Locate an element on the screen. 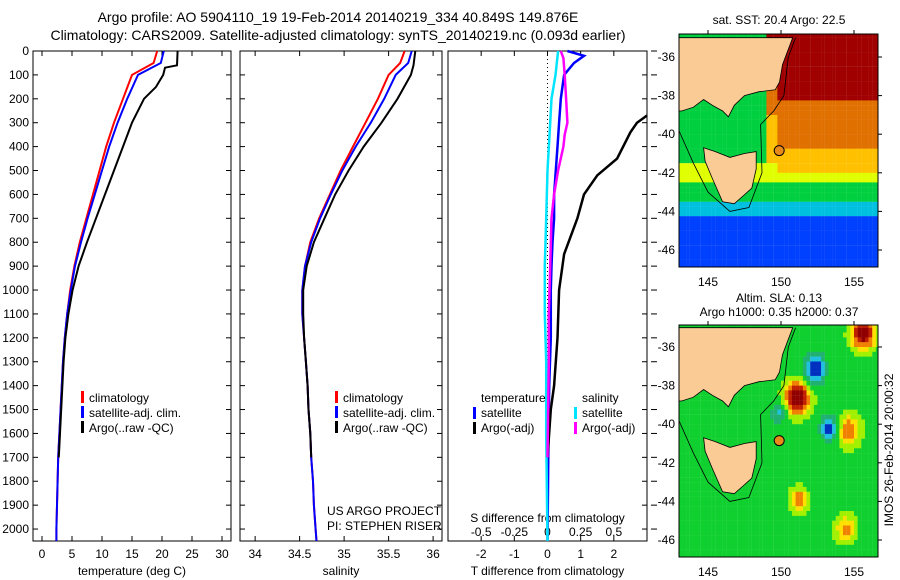 The width and height of the screenshot is (900, 580). series-line-s-argo-adj- is located at coordinates (557, 254).